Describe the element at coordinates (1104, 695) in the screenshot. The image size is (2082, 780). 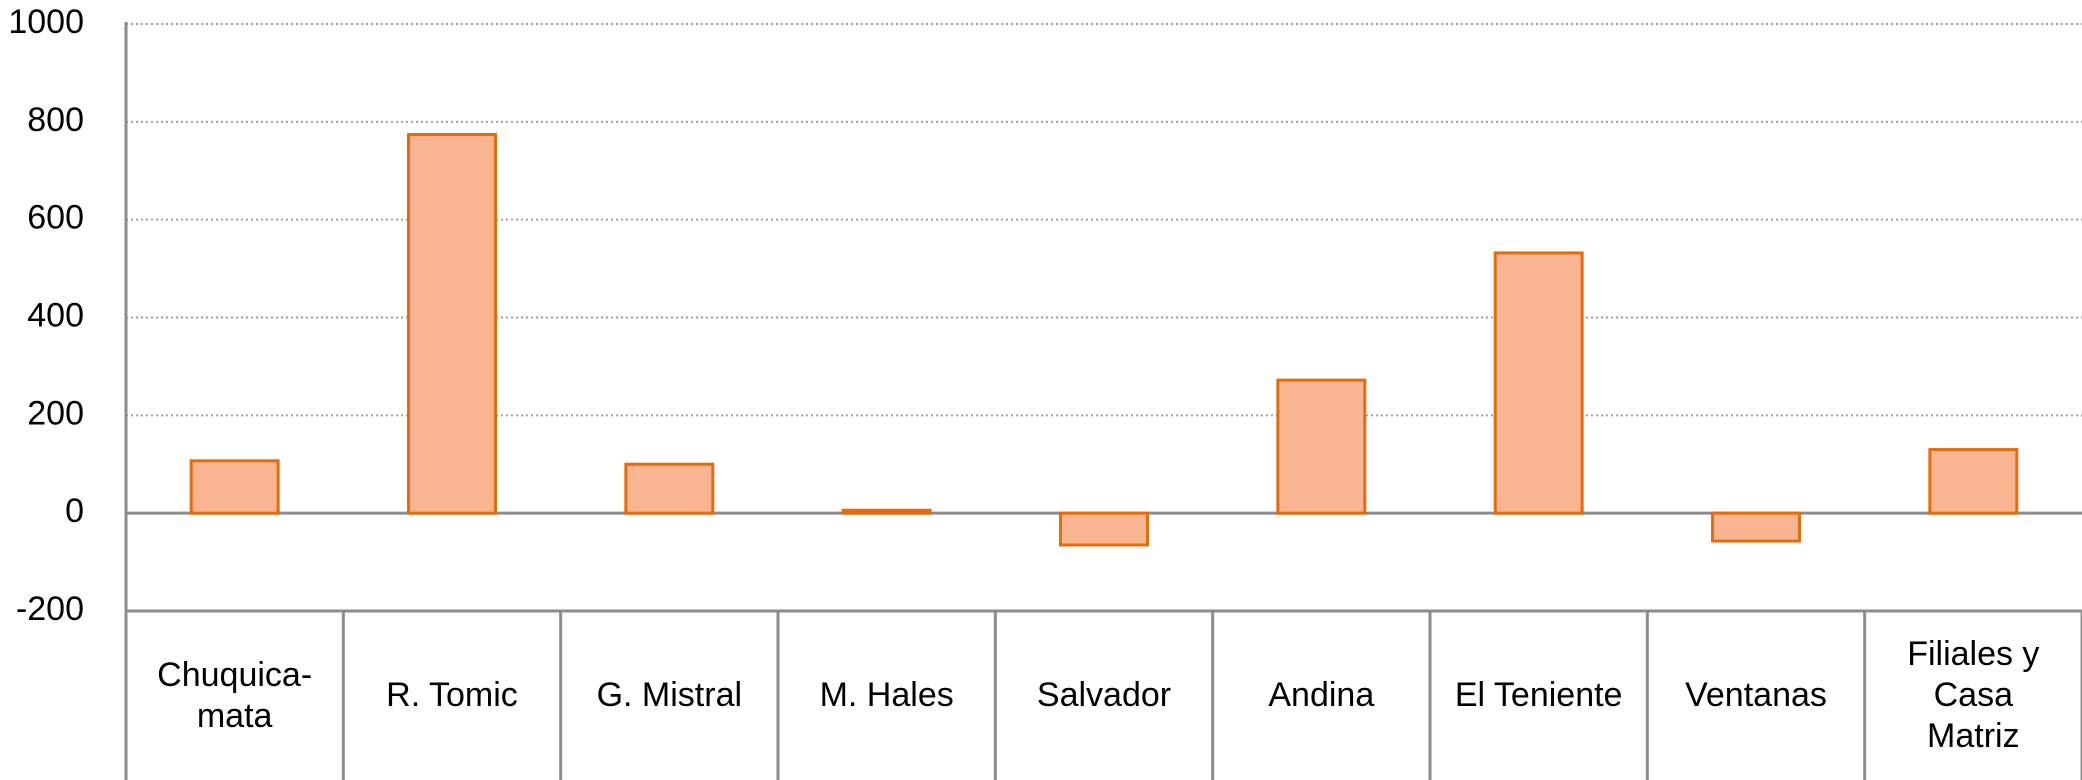
I see `x-tick-label: Salvador` at that location.